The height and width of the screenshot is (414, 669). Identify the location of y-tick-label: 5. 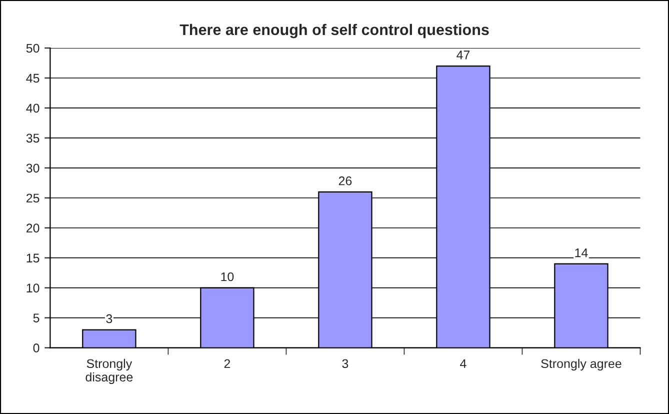
(36, 318).